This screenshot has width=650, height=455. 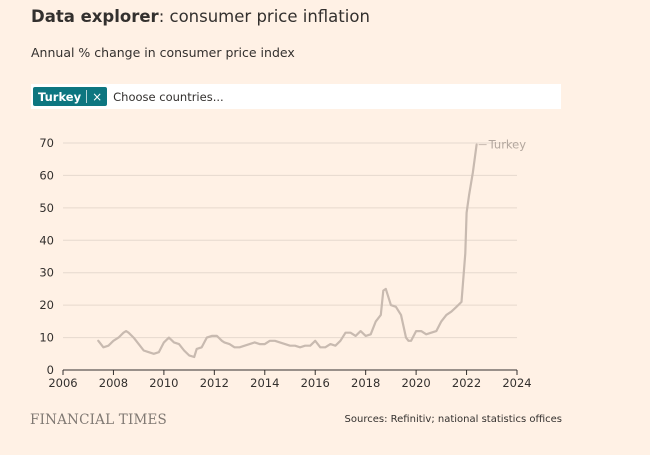 What do you see at coordinates (46, 305) in the screenshot?
I see `y-tick-label: 20` at bounding box center [46, 305].